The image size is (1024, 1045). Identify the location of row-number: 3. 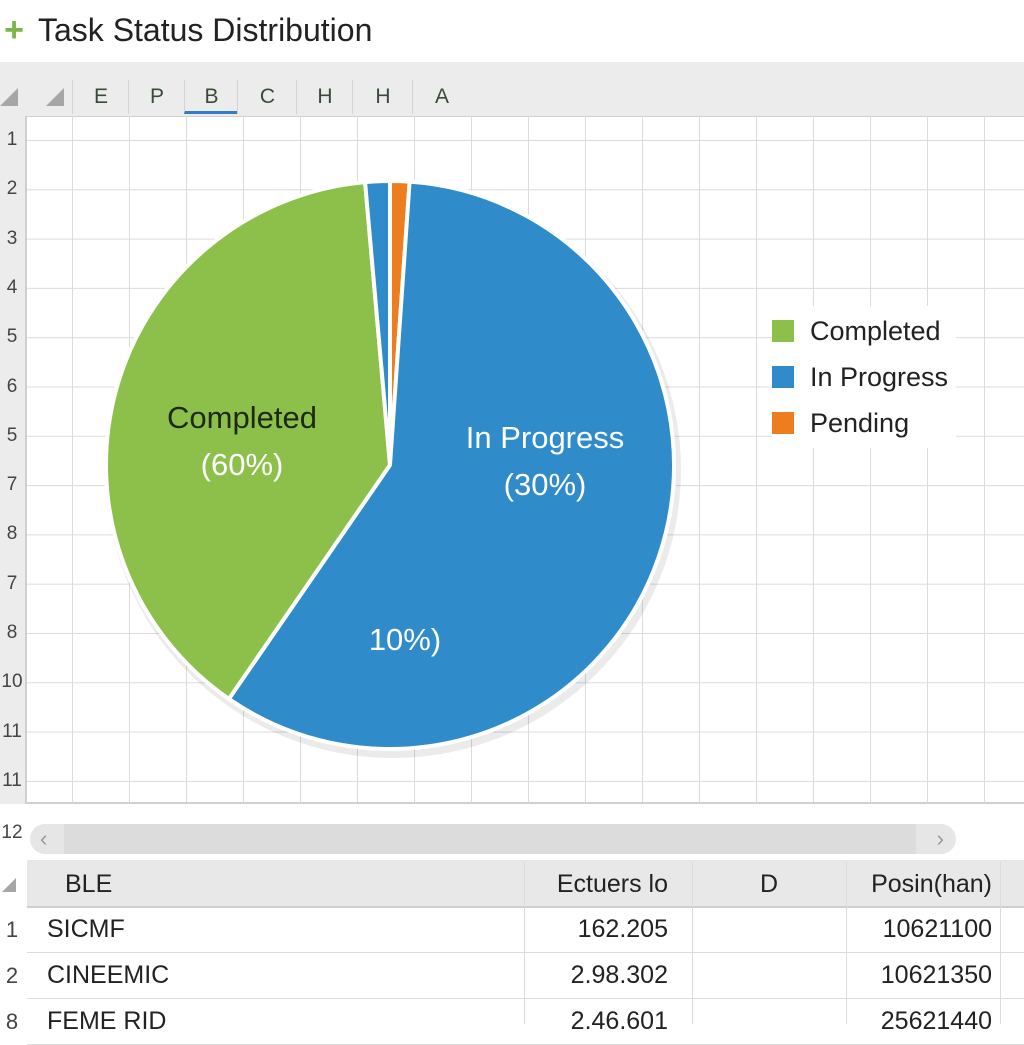
(12, 238).